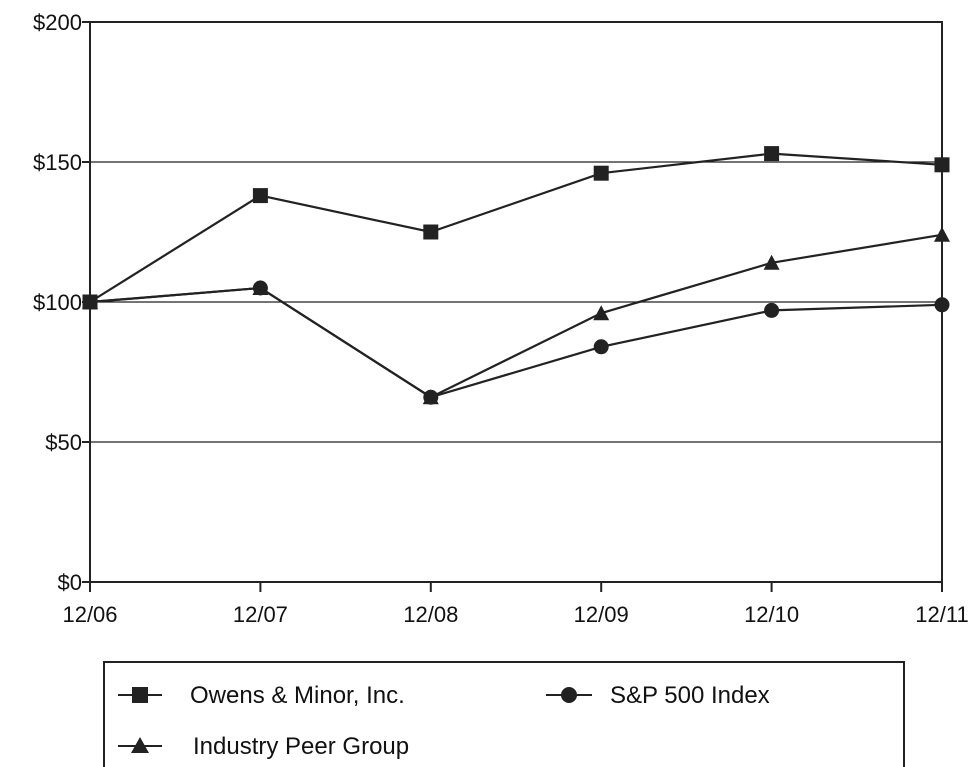  What do you see at coordinates (301, 746) in the screenshot?
I see `legend-label-industry-peer-group: Industry Peer Group` at bounding box center [301, 746].